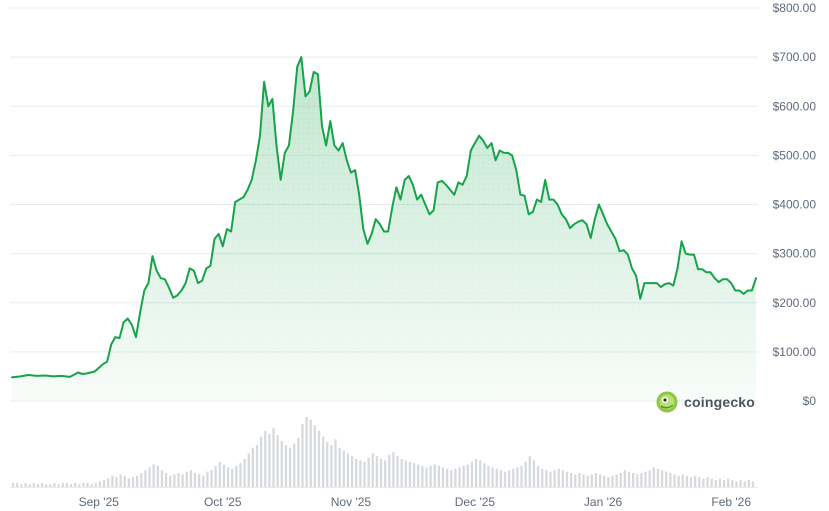 The image size is (829, 511). I want to click on y-tick-label: $800.00, so click(795, 8).